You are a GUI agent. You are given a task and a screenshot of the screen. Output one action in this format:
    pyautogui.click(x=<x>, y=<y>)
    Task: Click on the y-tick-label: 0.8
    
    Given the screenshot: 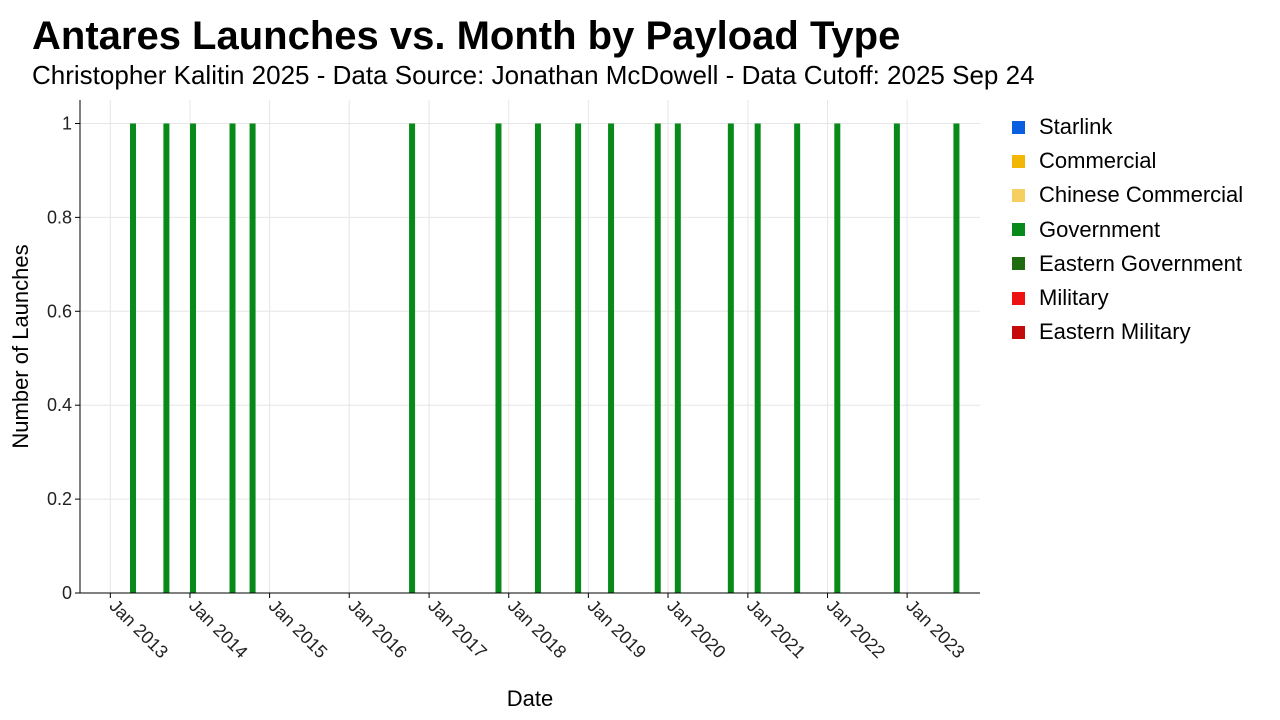 What is the action you would take?
    pyautogui.click(x=59, y=217)
    